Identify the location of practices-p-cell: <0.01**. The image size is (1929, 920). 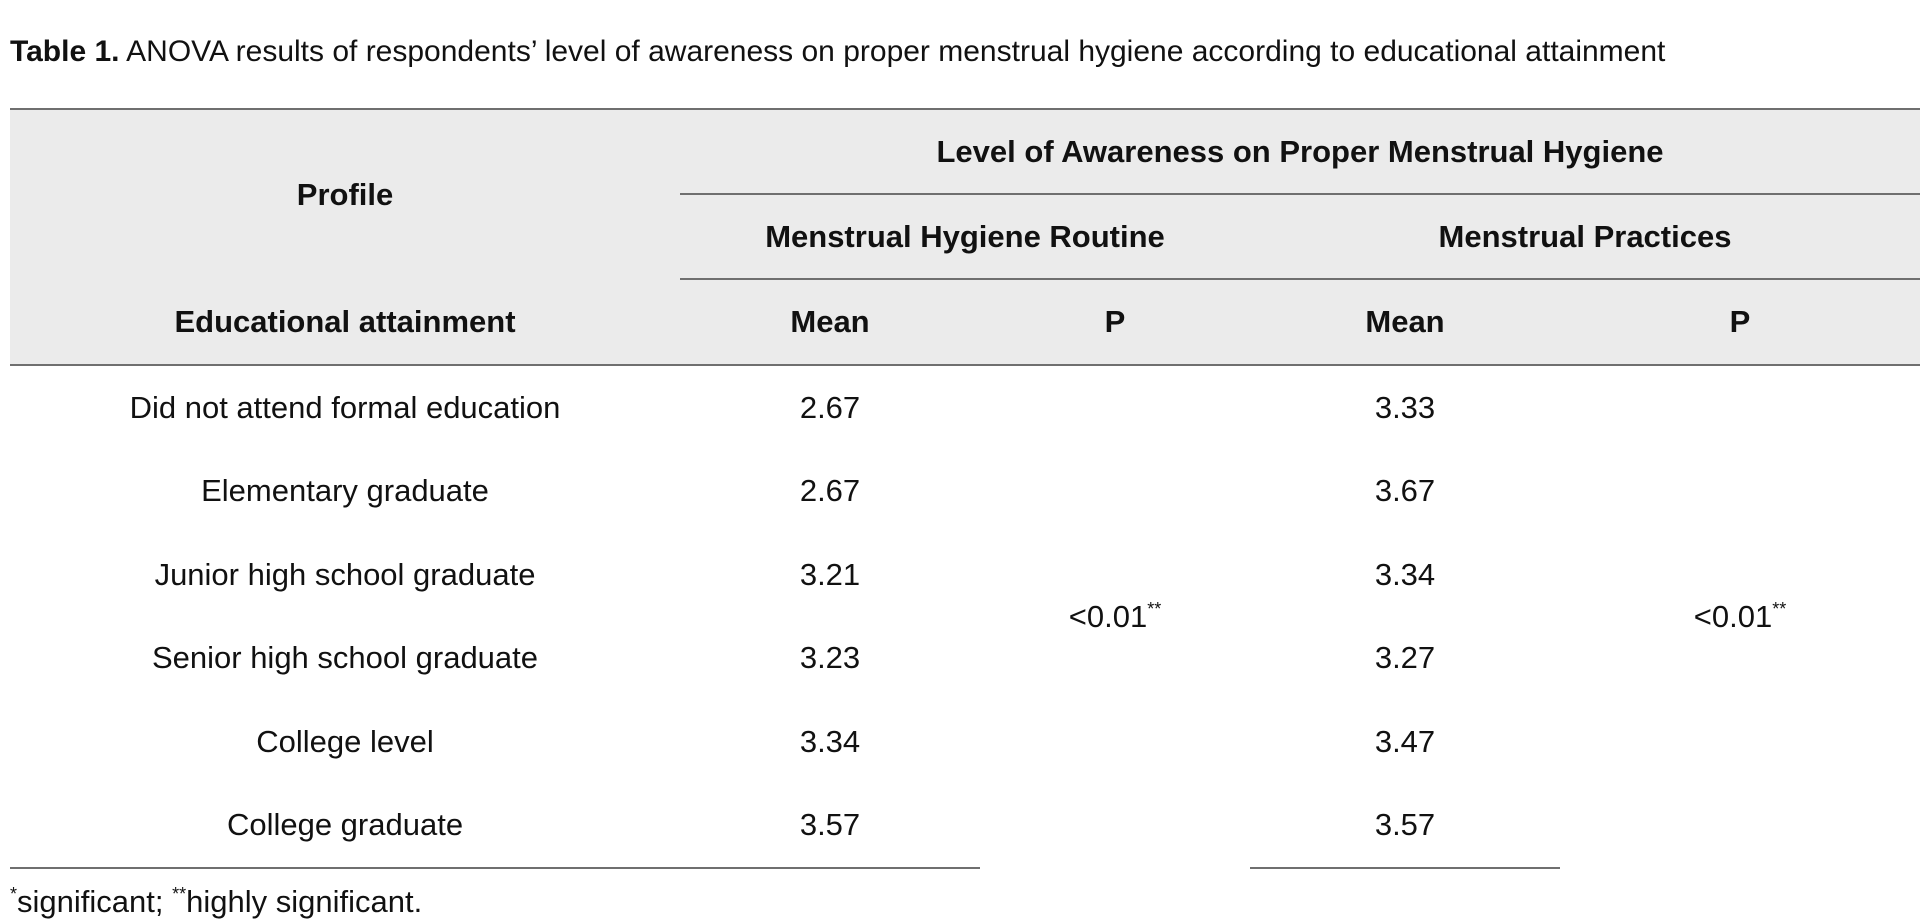
(1740, 616).